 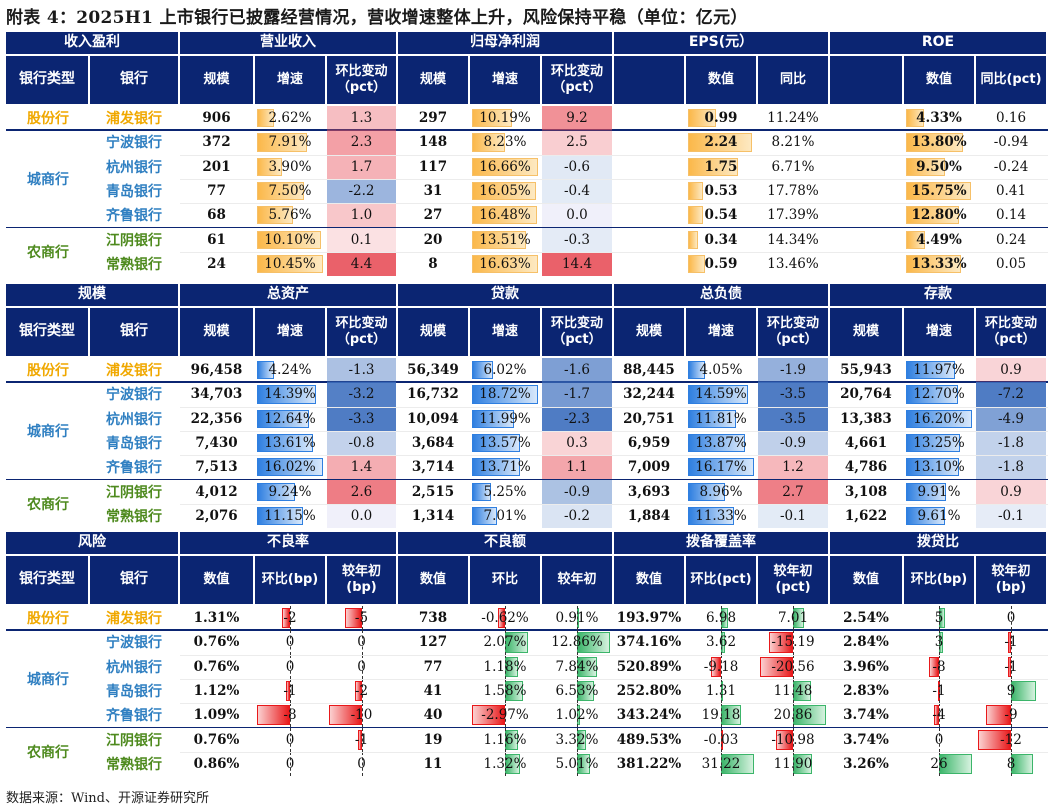 What do you see at coordinates (505, 739) in the screenshot?
I see `data-cell: 1.16%` at bounding box center [505, 739].